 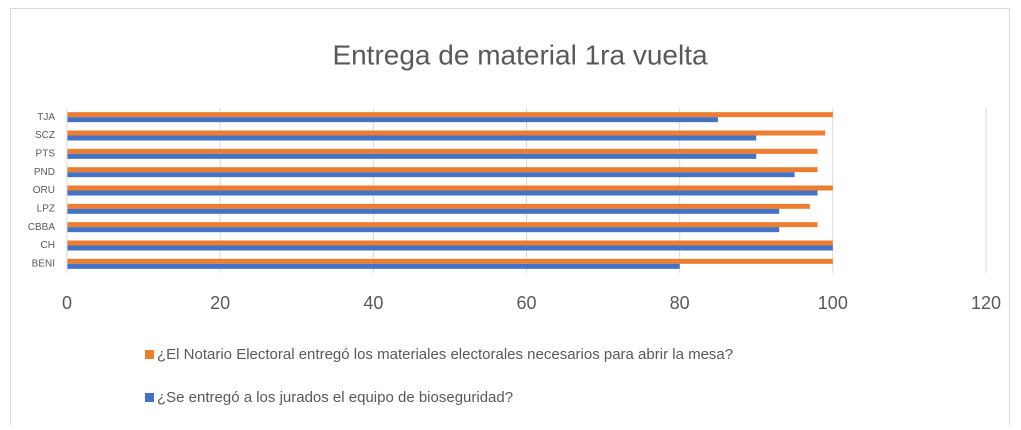 What do you see at coordinates (520, 54) in the screenshot?
I see `chart-title: Entrega de material 1ra vuelta` at bounding box center [520, 54].